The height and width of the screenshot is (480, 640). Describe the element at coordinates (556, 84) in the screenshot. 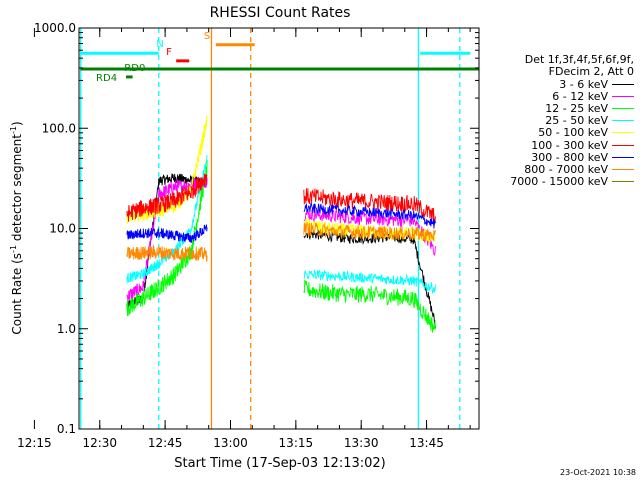

I see `legend-entry: 3 - 6 keV` at that location.